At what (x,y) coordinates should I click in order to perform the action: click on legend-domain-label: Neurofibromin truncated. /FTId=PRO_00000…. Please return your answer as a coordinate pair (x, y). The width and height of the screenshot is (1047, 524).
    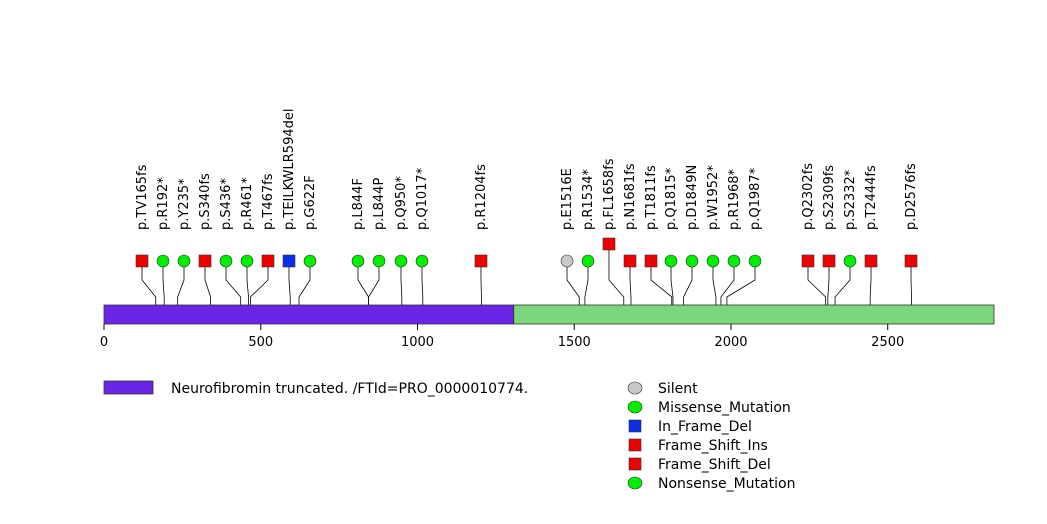
    Looking at the image, I should click on (349, 389).